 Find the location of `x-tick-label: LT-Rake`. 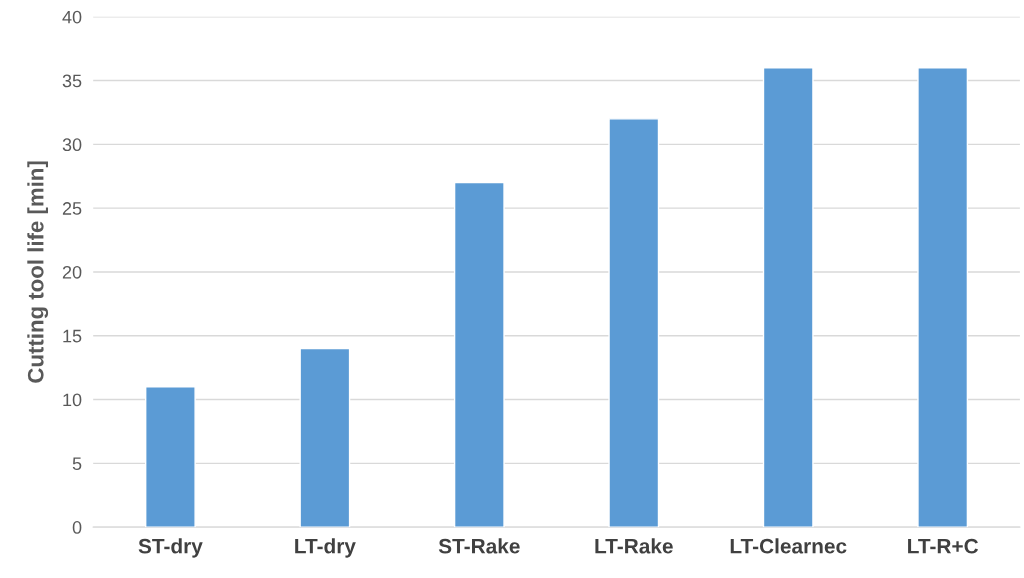

x-tick-label: LT-Rake is located at coordinates (634, 546).